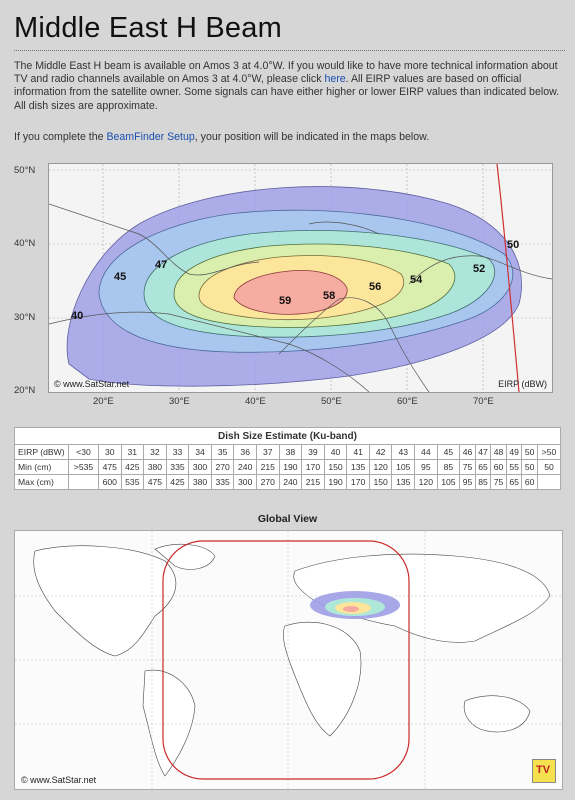  I want to click on table-cell: 46, so click(467, 452).